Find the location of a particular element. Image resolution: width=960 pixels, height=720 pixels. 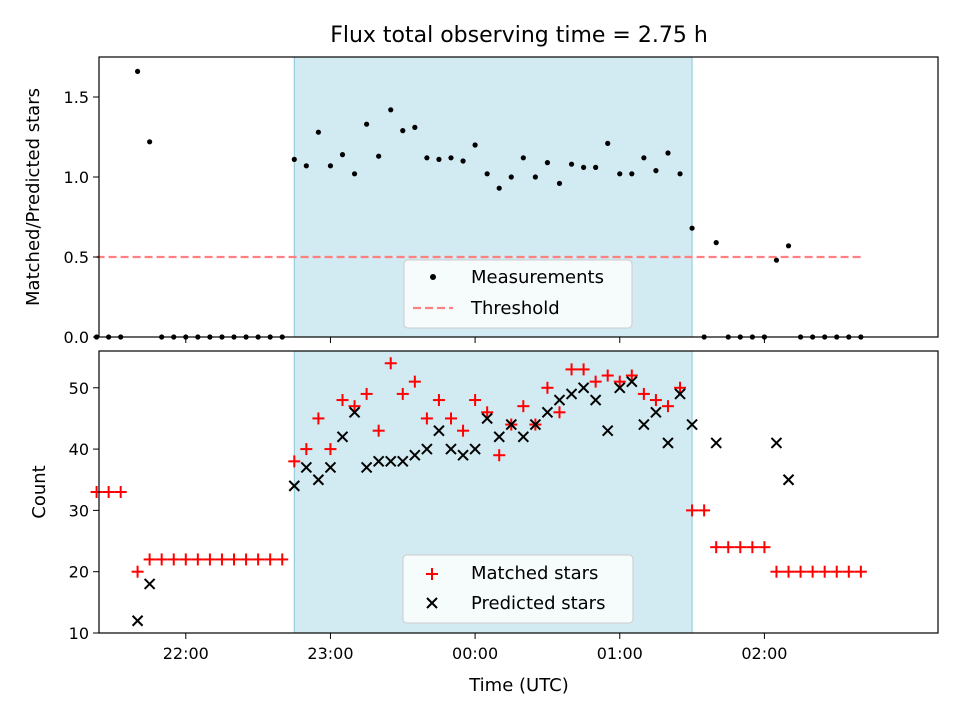

legend-measurements-label: Measurements is located at coordinates (537, 277).